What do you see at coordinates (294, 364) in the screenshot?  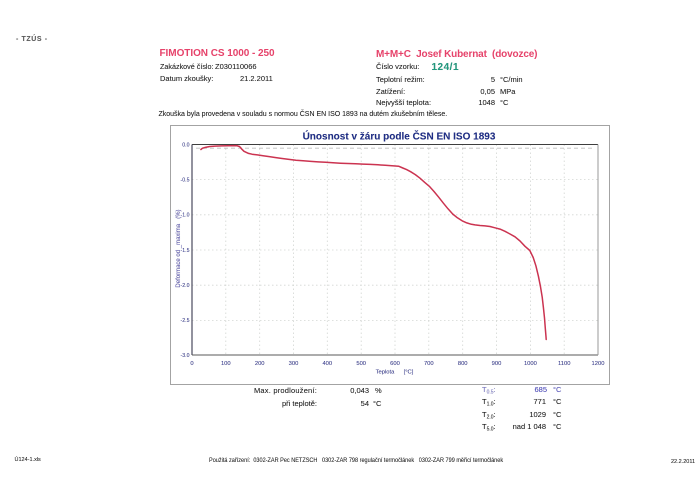 I see `svg-text: 300` at bounding box center [294, 364].